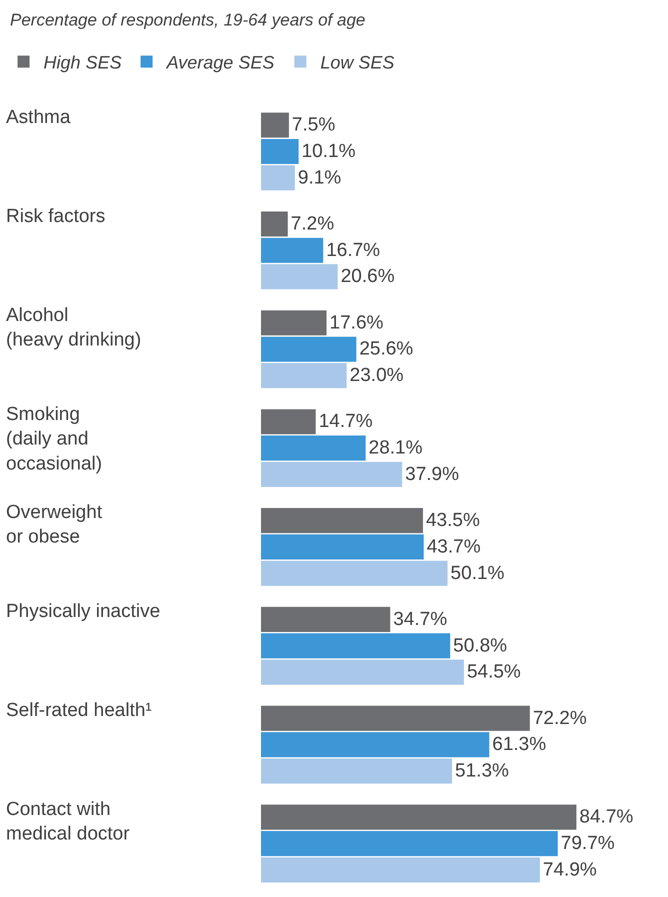 The height and width of the screenshot is (897, 668). What do you see at coordinates (432, 474) in the screenshot?
I see `data-label: 37.9%` at bounding box center [432, 474].